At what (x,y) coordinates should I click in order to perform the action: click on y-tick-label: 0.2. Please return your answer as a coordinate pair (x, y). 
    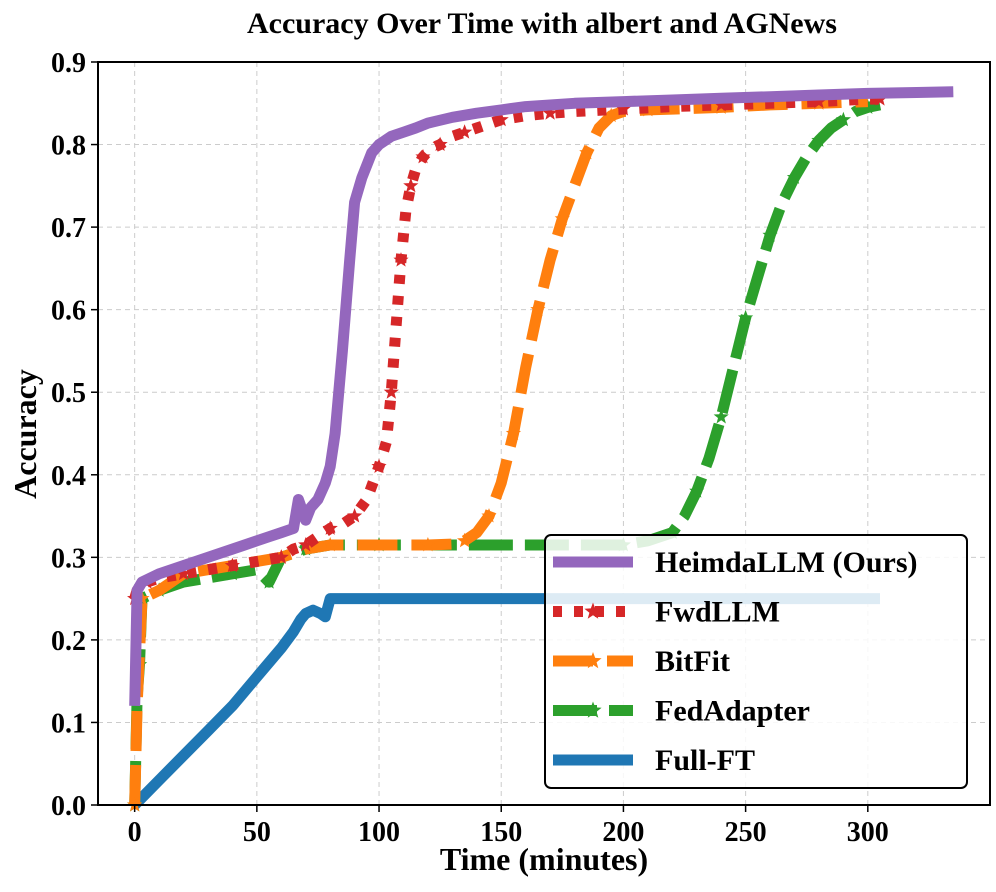
    Looking at the image, I should click on (68, 641).